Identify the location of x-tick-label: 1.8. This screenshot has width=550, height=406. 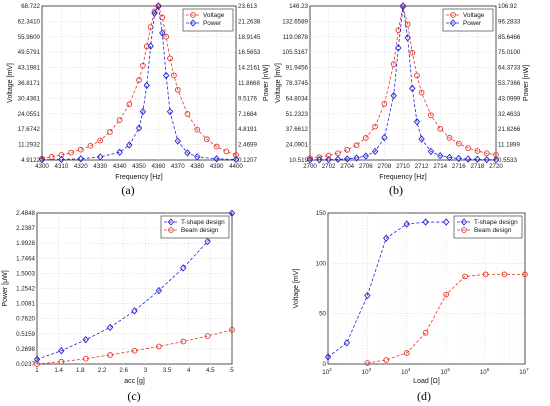
(80, 370).